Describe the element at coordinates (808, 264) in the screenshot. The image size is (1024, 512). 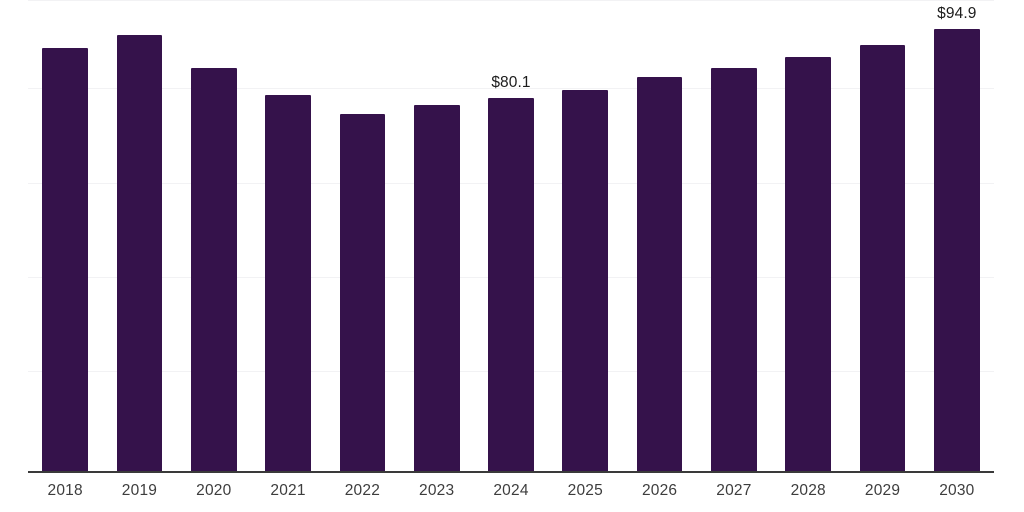
I see `bar-2028` at that location.